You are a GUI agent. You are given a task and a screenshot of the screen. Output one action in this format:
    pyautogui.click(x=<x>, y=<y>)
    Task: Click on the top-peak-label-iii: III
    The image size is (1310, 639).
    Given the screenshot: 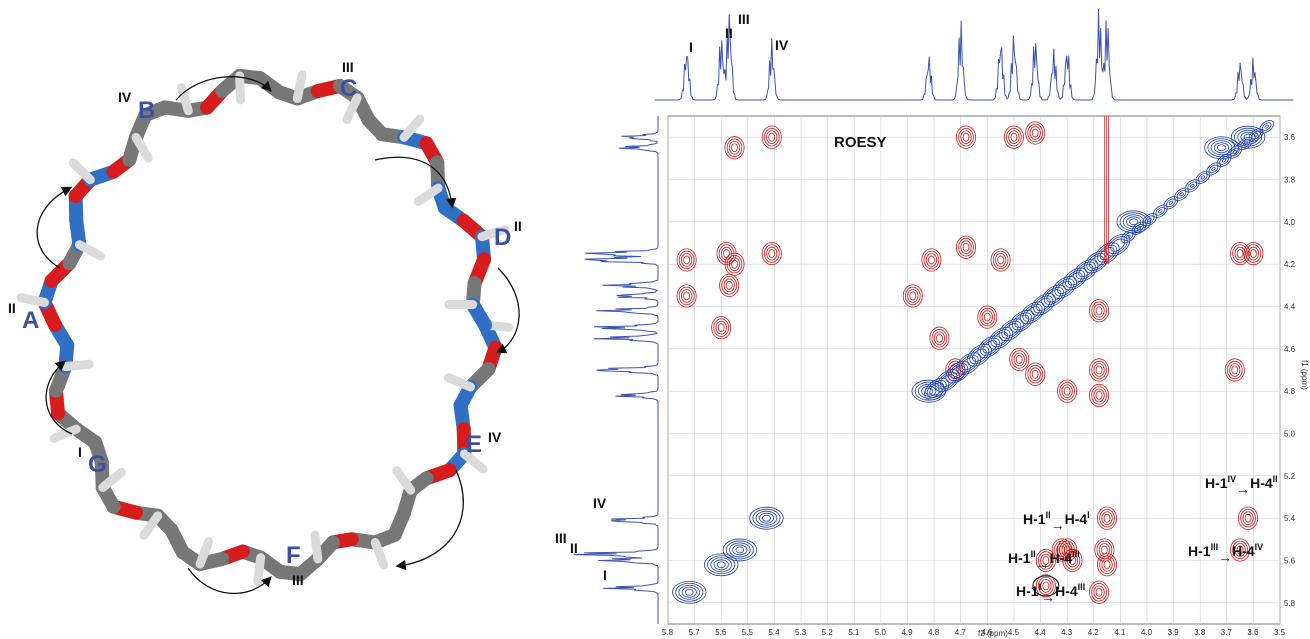 What is the action you would take?
    pyautogui.click(x=744, y=19)
    